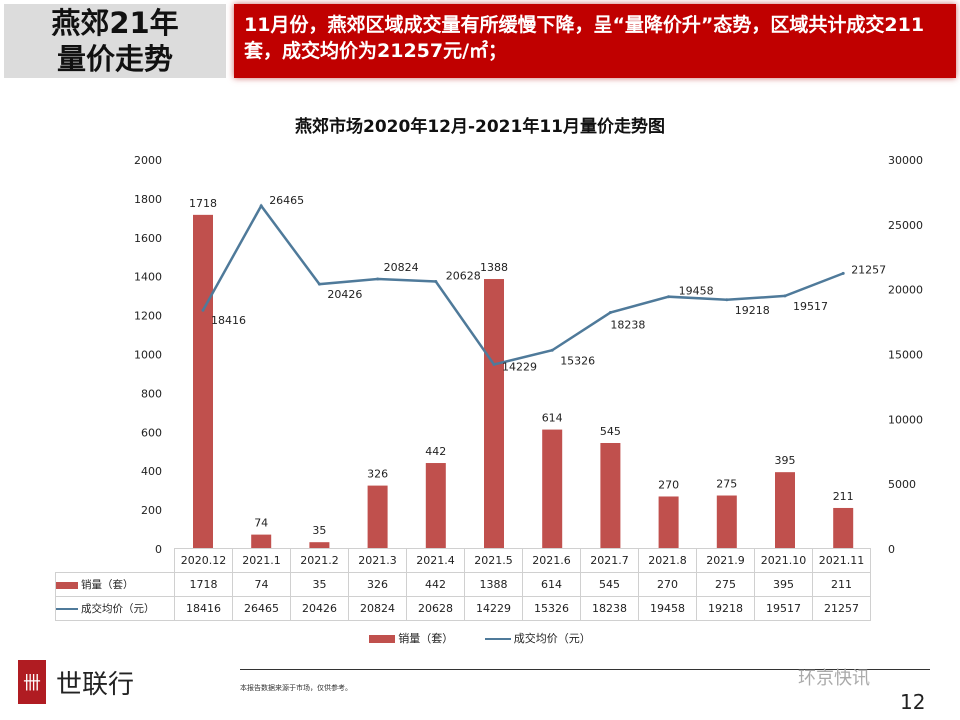 This screenshot has width=960, height=720. Describe the element at coordinates (493, 584) in the screenshot. I see `table-cell-sales: 1388` at that location.